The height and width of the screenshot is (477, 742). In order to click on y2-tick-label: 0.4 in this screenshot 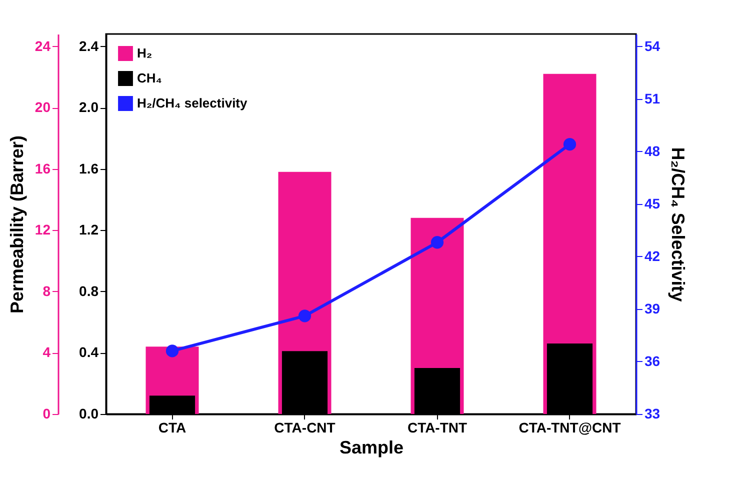, I will do `click(89, 352)`.